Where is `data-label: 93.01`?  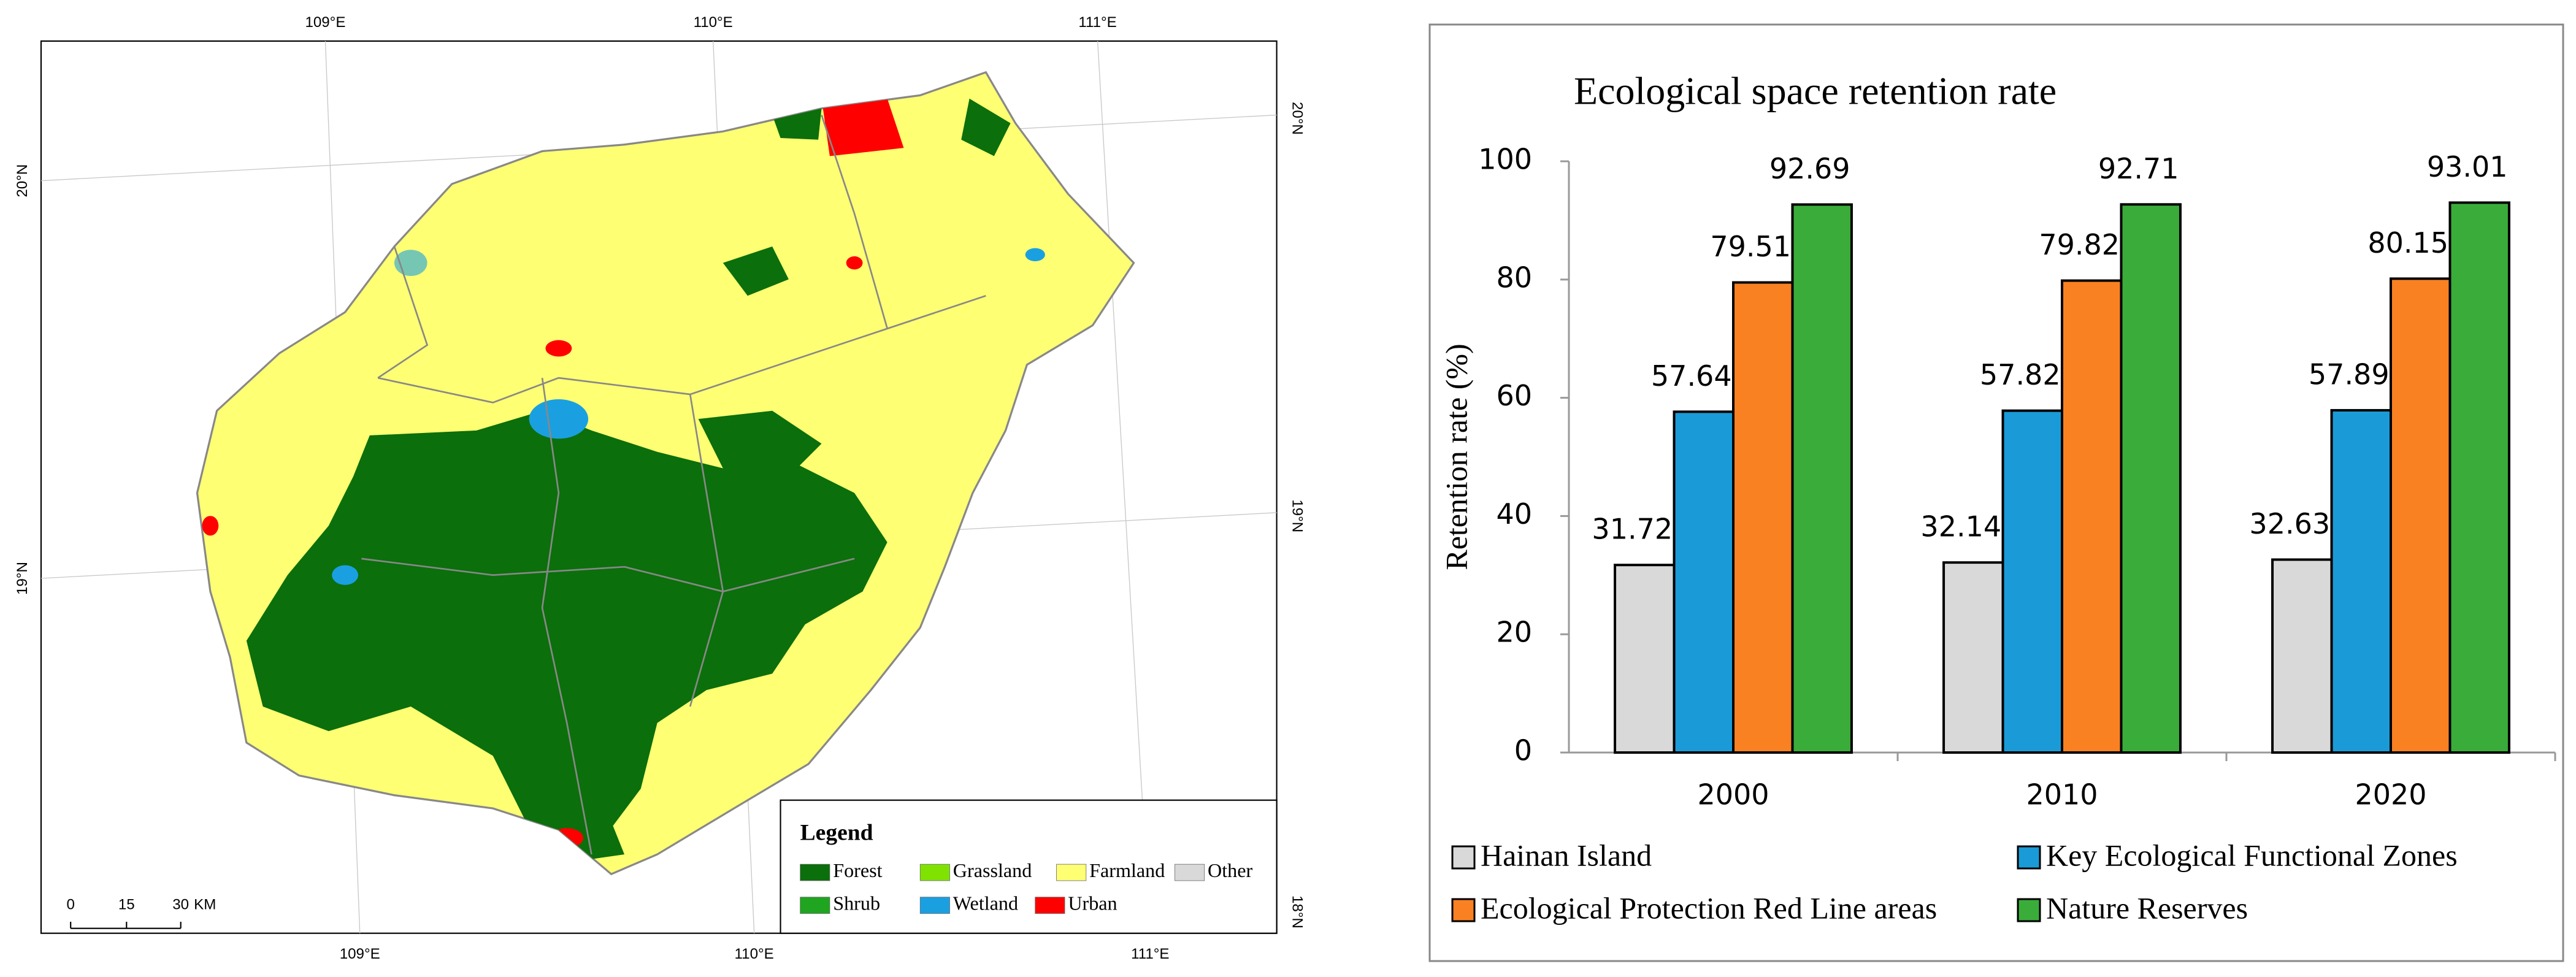 data-label: 93.01 is located at coordinates (2467, 166).